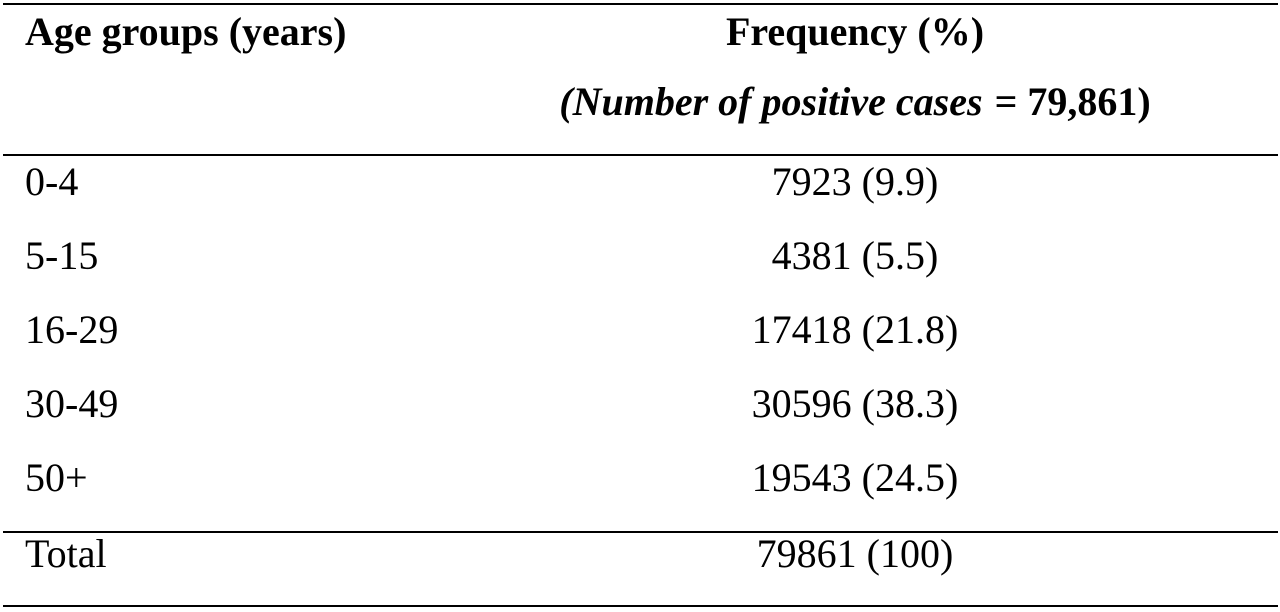 Image resolution: width=1280 pixels, height=612 pixels. I want to click on subheader-count: = 79,861), so click(1073, 101).